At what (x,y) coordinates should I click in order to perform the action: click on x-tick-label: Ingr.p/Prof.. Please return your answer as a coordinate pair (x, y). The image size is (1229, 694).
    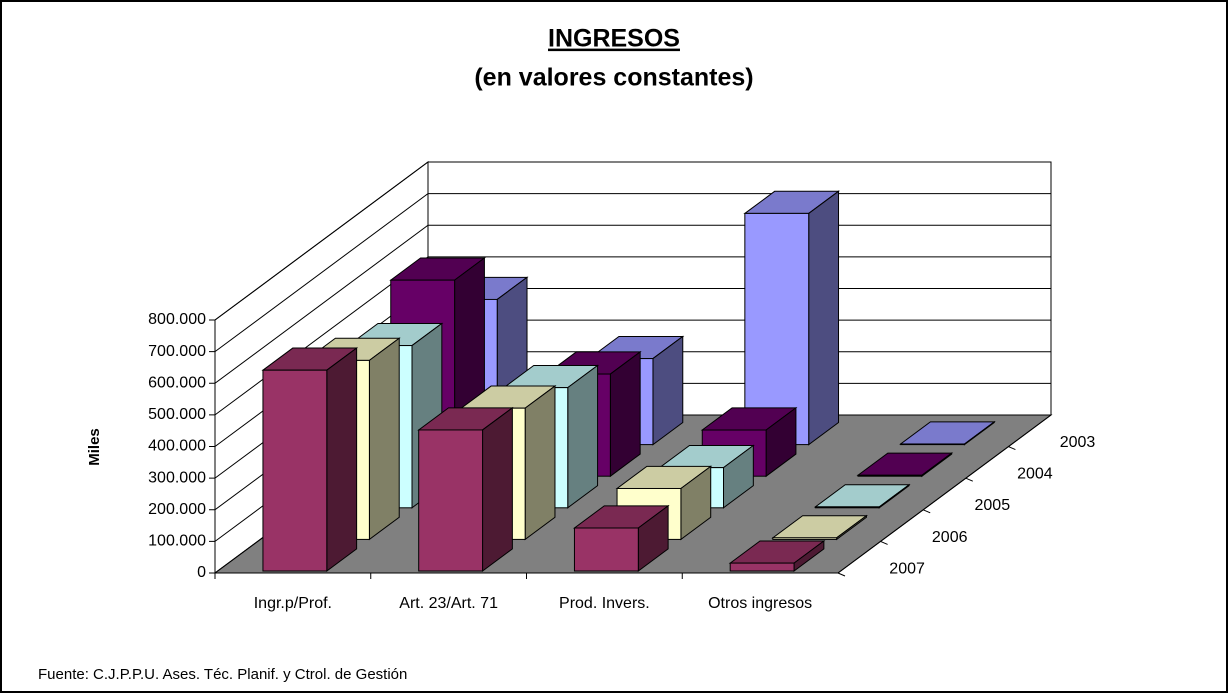
    Looking at the image, I should click on (293, 603).